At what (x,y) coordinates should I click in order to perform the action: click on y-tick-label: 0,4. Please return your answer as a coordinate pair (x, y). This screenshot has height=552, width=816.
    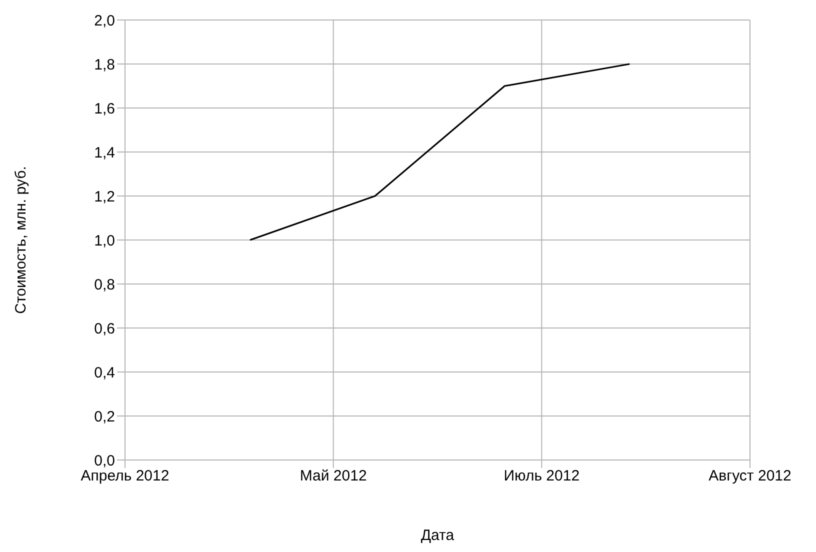
    Looking at the image, I should click on (104, 373).